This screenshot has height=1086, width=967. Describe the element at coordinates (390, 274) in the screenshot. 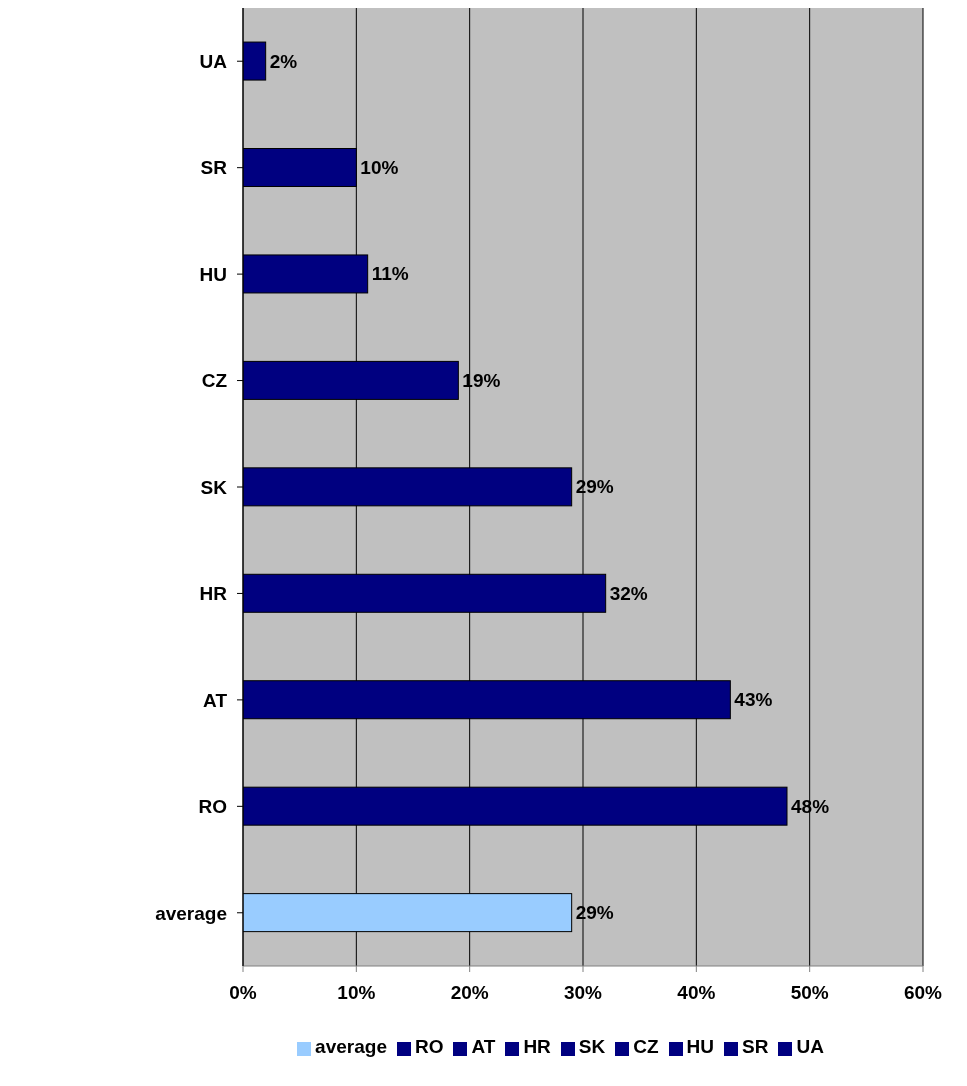

I see `data-label: 11%` at that location.